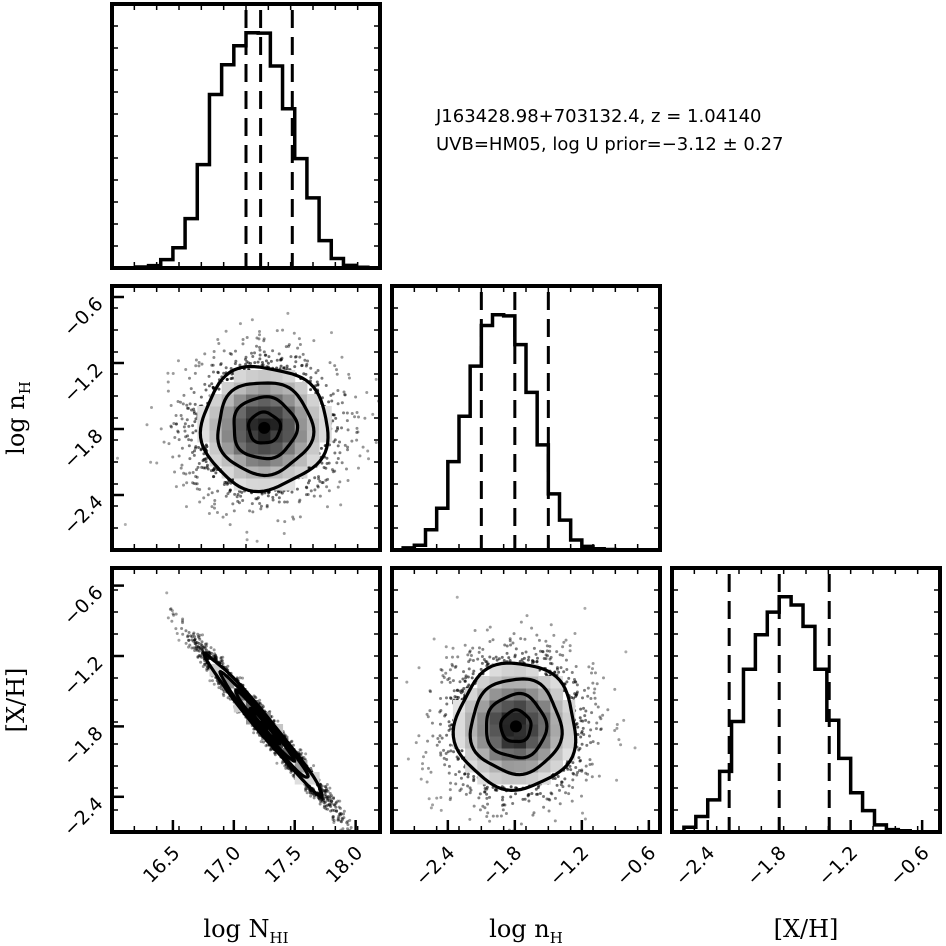  I want to click on x-tick-label-logNHI: 18.0, so click(344, 864).